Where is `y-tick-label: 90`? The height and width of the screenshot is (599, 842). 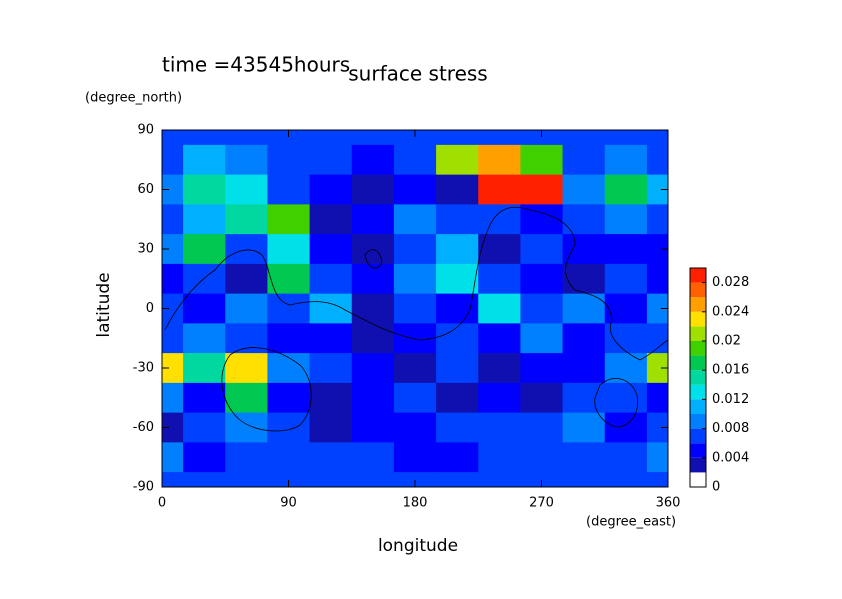 y-tick-label: 90 is located at coordinates (145, 130).